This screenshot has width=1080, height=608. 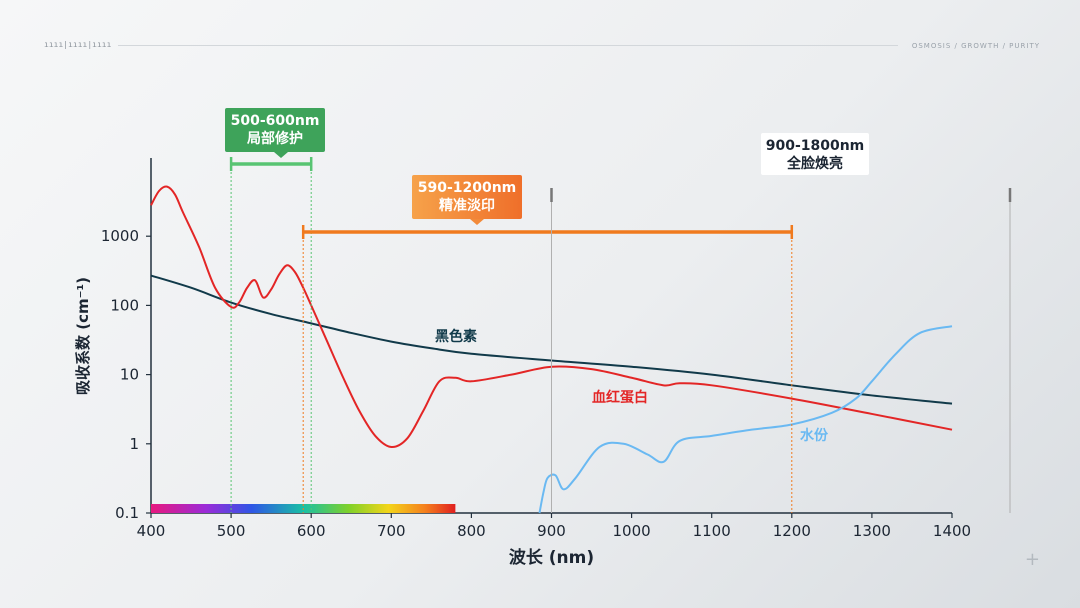 What do you see at coordinates (275, 138) in the screenshot?
I see `range-label-bottom: 局部修护` at bounding box center [275, 138].